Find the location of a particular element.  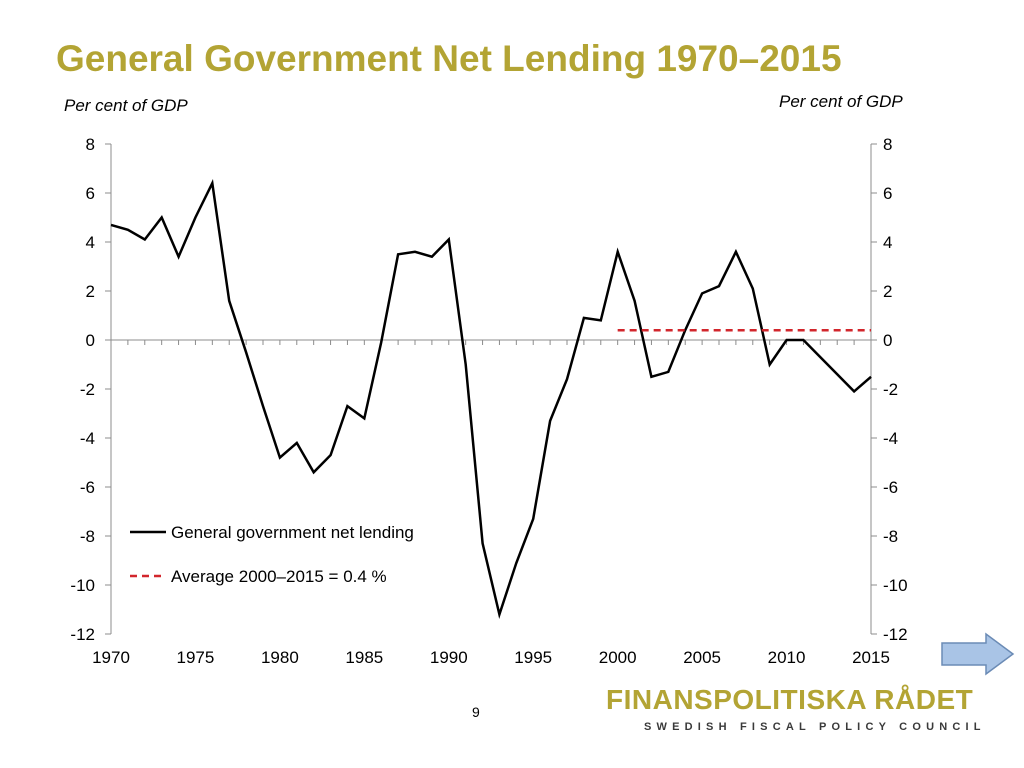

next-slide-arrow-icon is located at coordinates (978, 654).